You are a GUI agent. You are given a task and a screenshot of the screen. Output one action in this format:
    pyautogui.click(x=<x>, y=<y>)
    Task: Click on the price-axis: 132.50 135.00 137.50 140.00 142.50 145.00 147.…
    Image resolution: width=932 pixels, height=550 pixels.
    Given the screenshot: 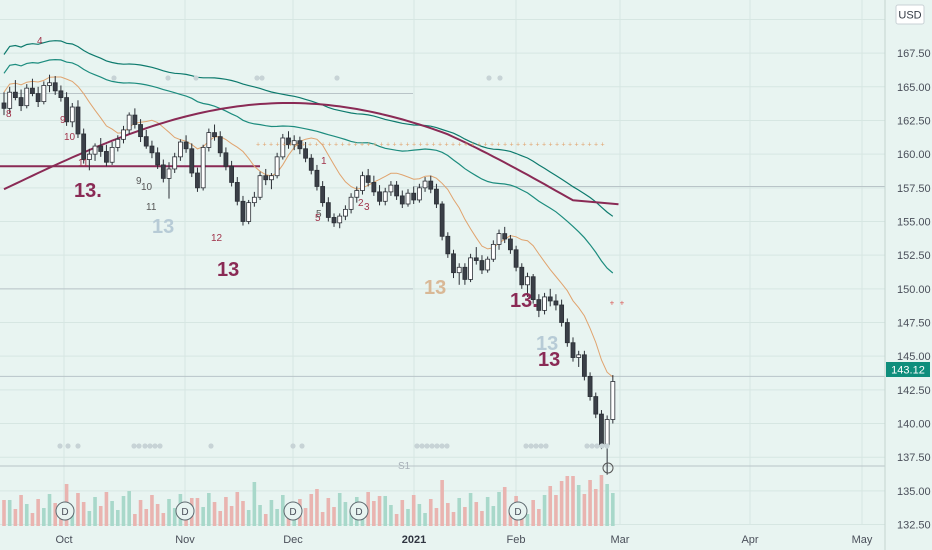 What is the action you would take?
    pyautogui.click(x=914, y=289)
    